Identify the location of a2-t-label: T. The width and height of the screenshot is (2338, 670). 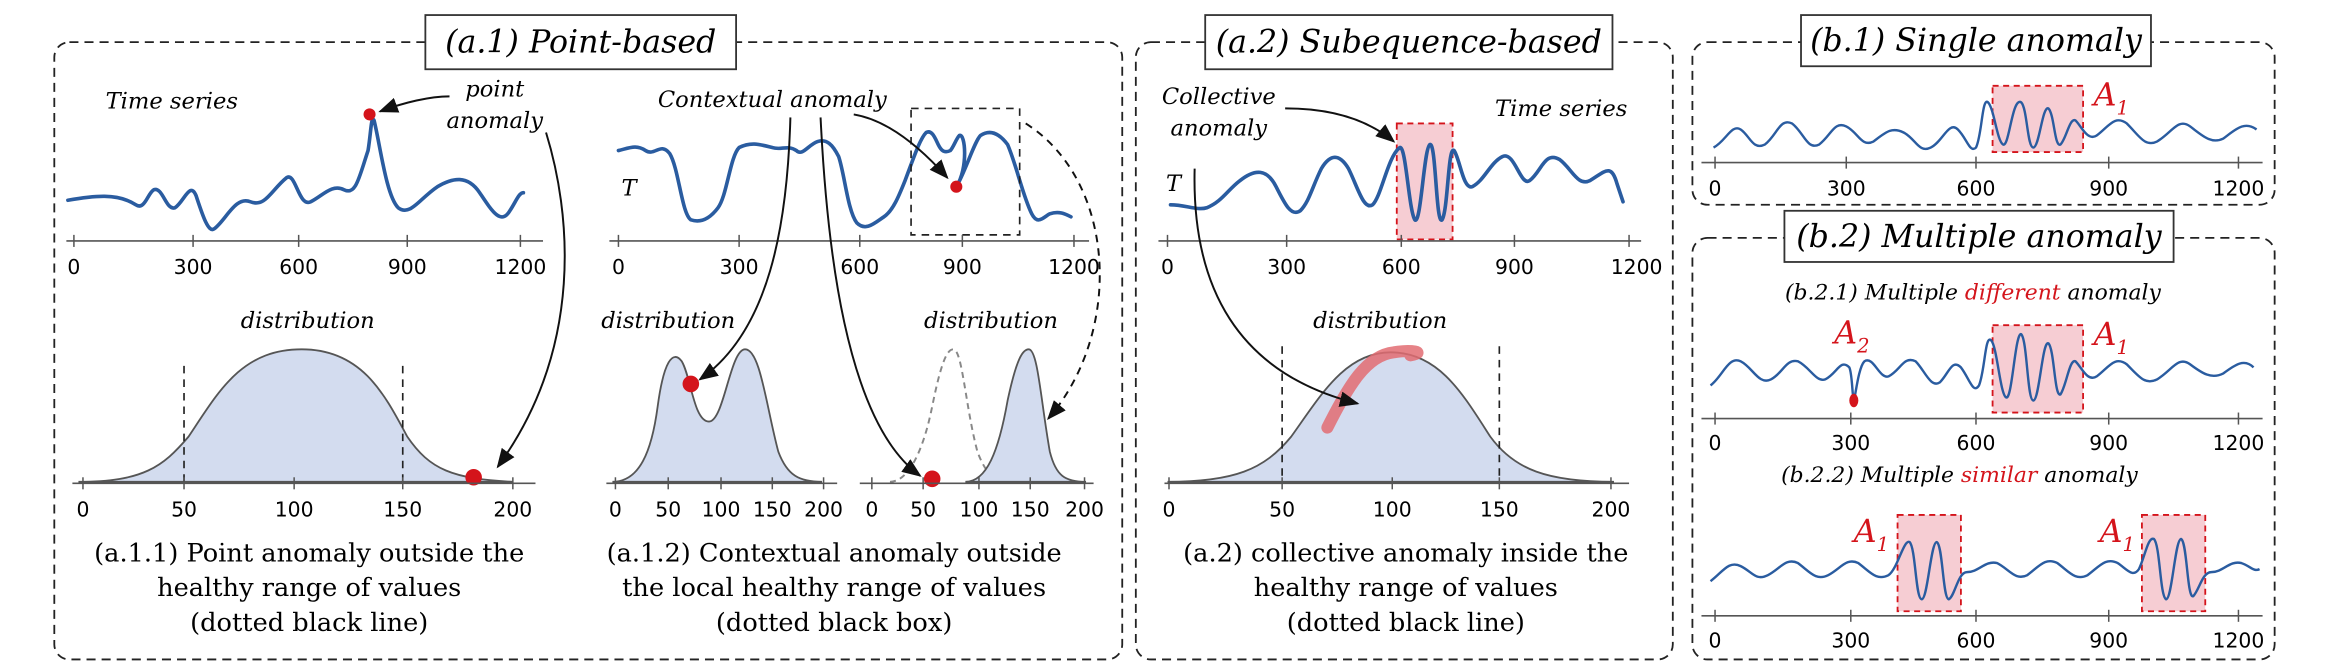
(1174, 184).